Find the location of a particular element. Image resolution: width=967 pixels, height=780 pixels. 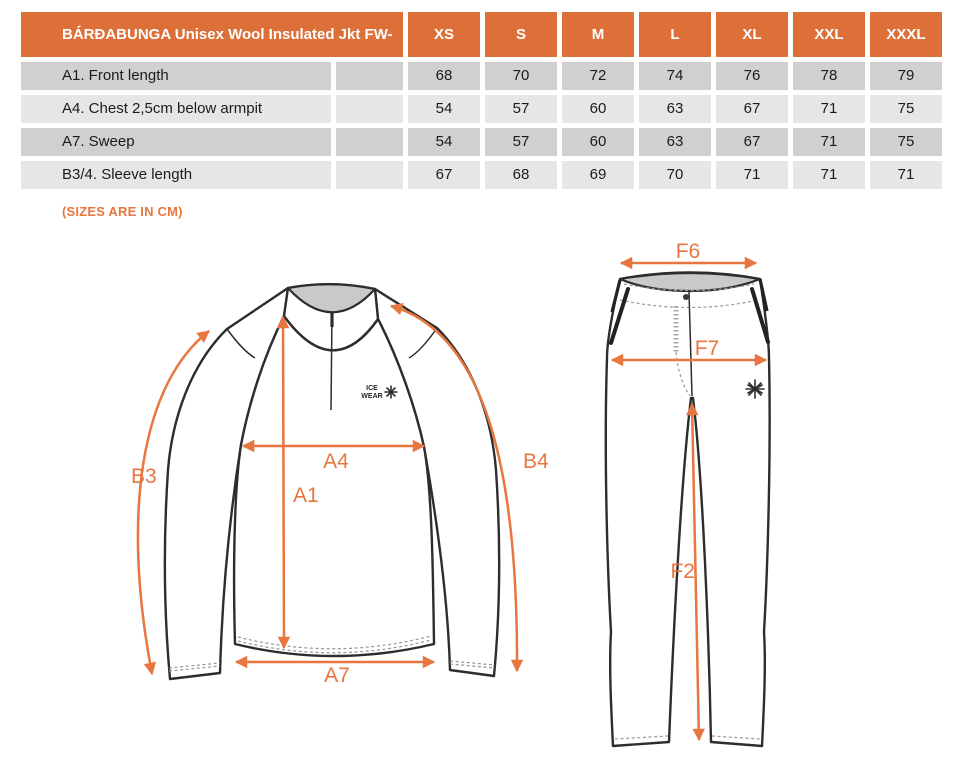

svg-text: WEAR is located at coordinates (371, 396).